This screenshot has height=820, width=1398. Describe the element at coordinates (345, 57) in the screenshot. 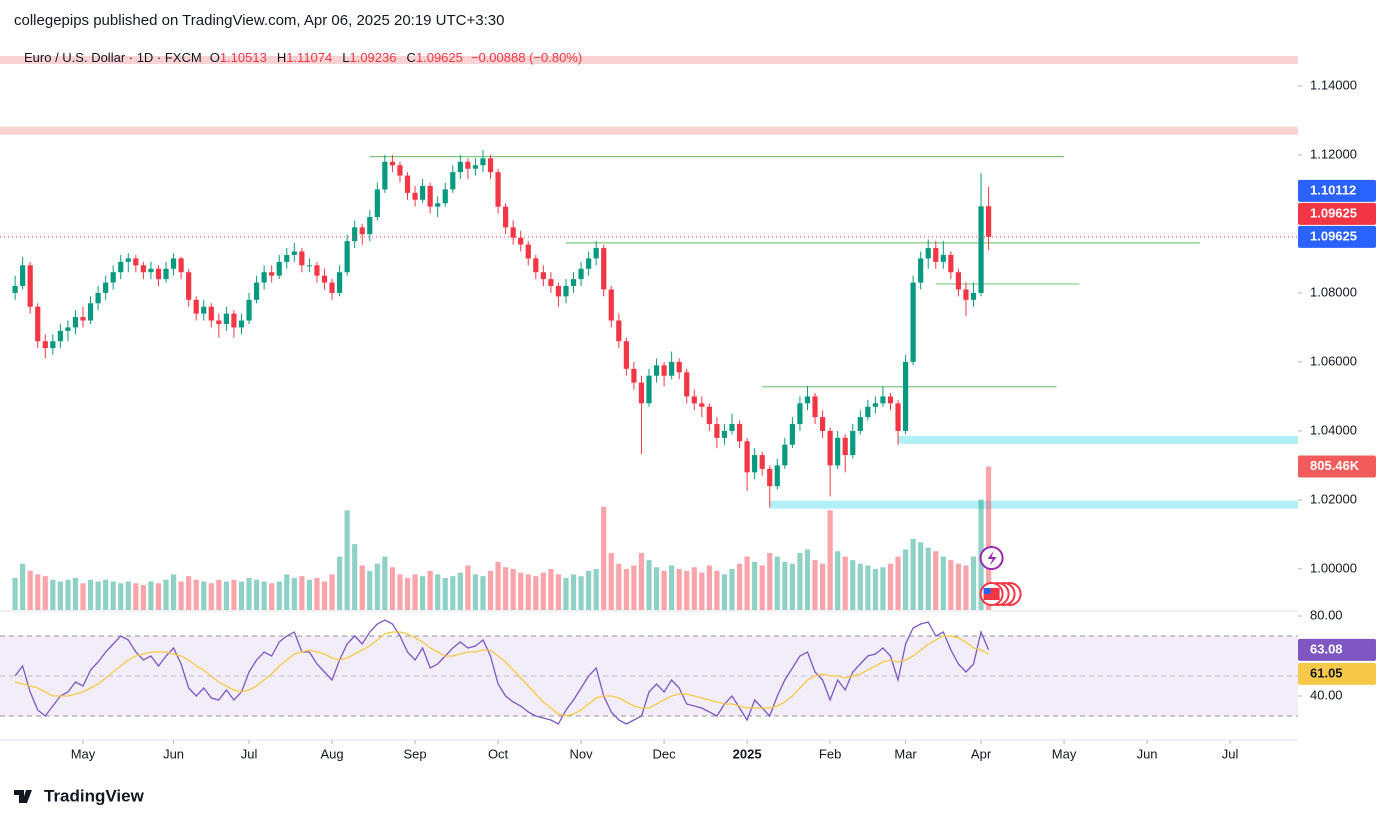

I see `legend-prefix: L` at that location.